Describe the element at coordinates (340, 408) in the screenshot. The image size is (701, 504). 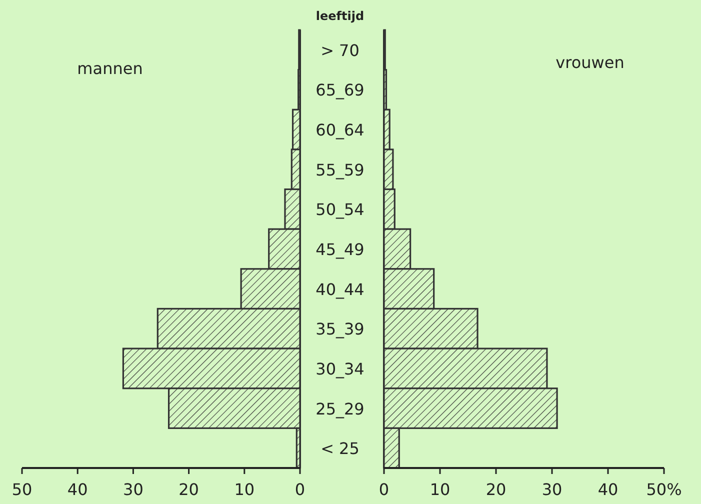
I see `y-tick-label: 25_29` at that location.